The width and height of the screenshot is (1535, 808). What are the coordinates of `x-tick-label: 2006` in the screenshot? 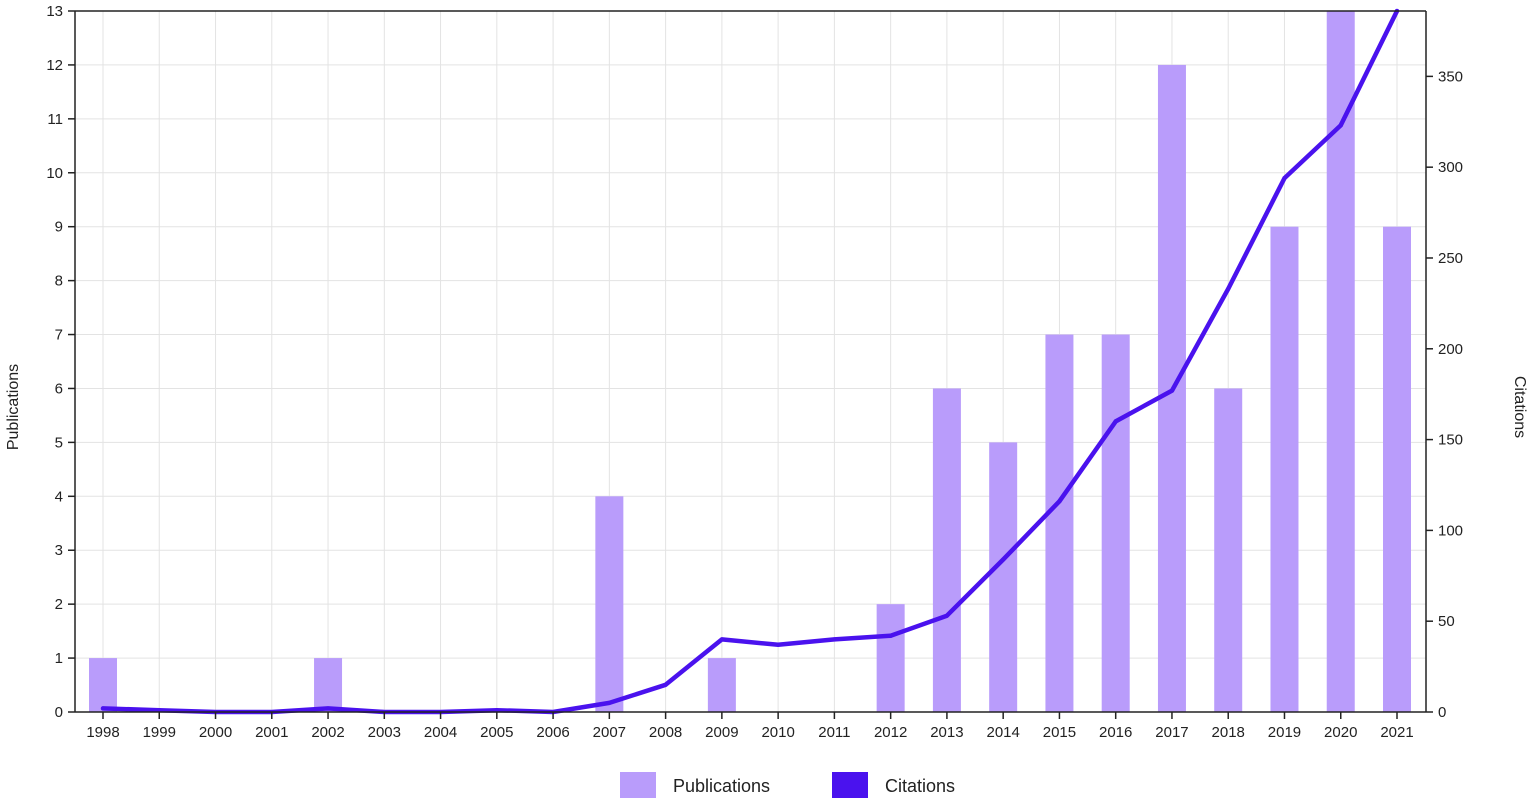 It's located at (552, 732).